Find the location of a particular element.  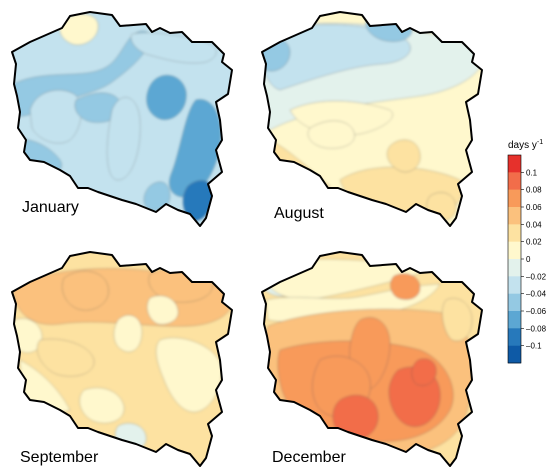

colorbar-tick-label: 0.02 is located at coordinates (534, 242).